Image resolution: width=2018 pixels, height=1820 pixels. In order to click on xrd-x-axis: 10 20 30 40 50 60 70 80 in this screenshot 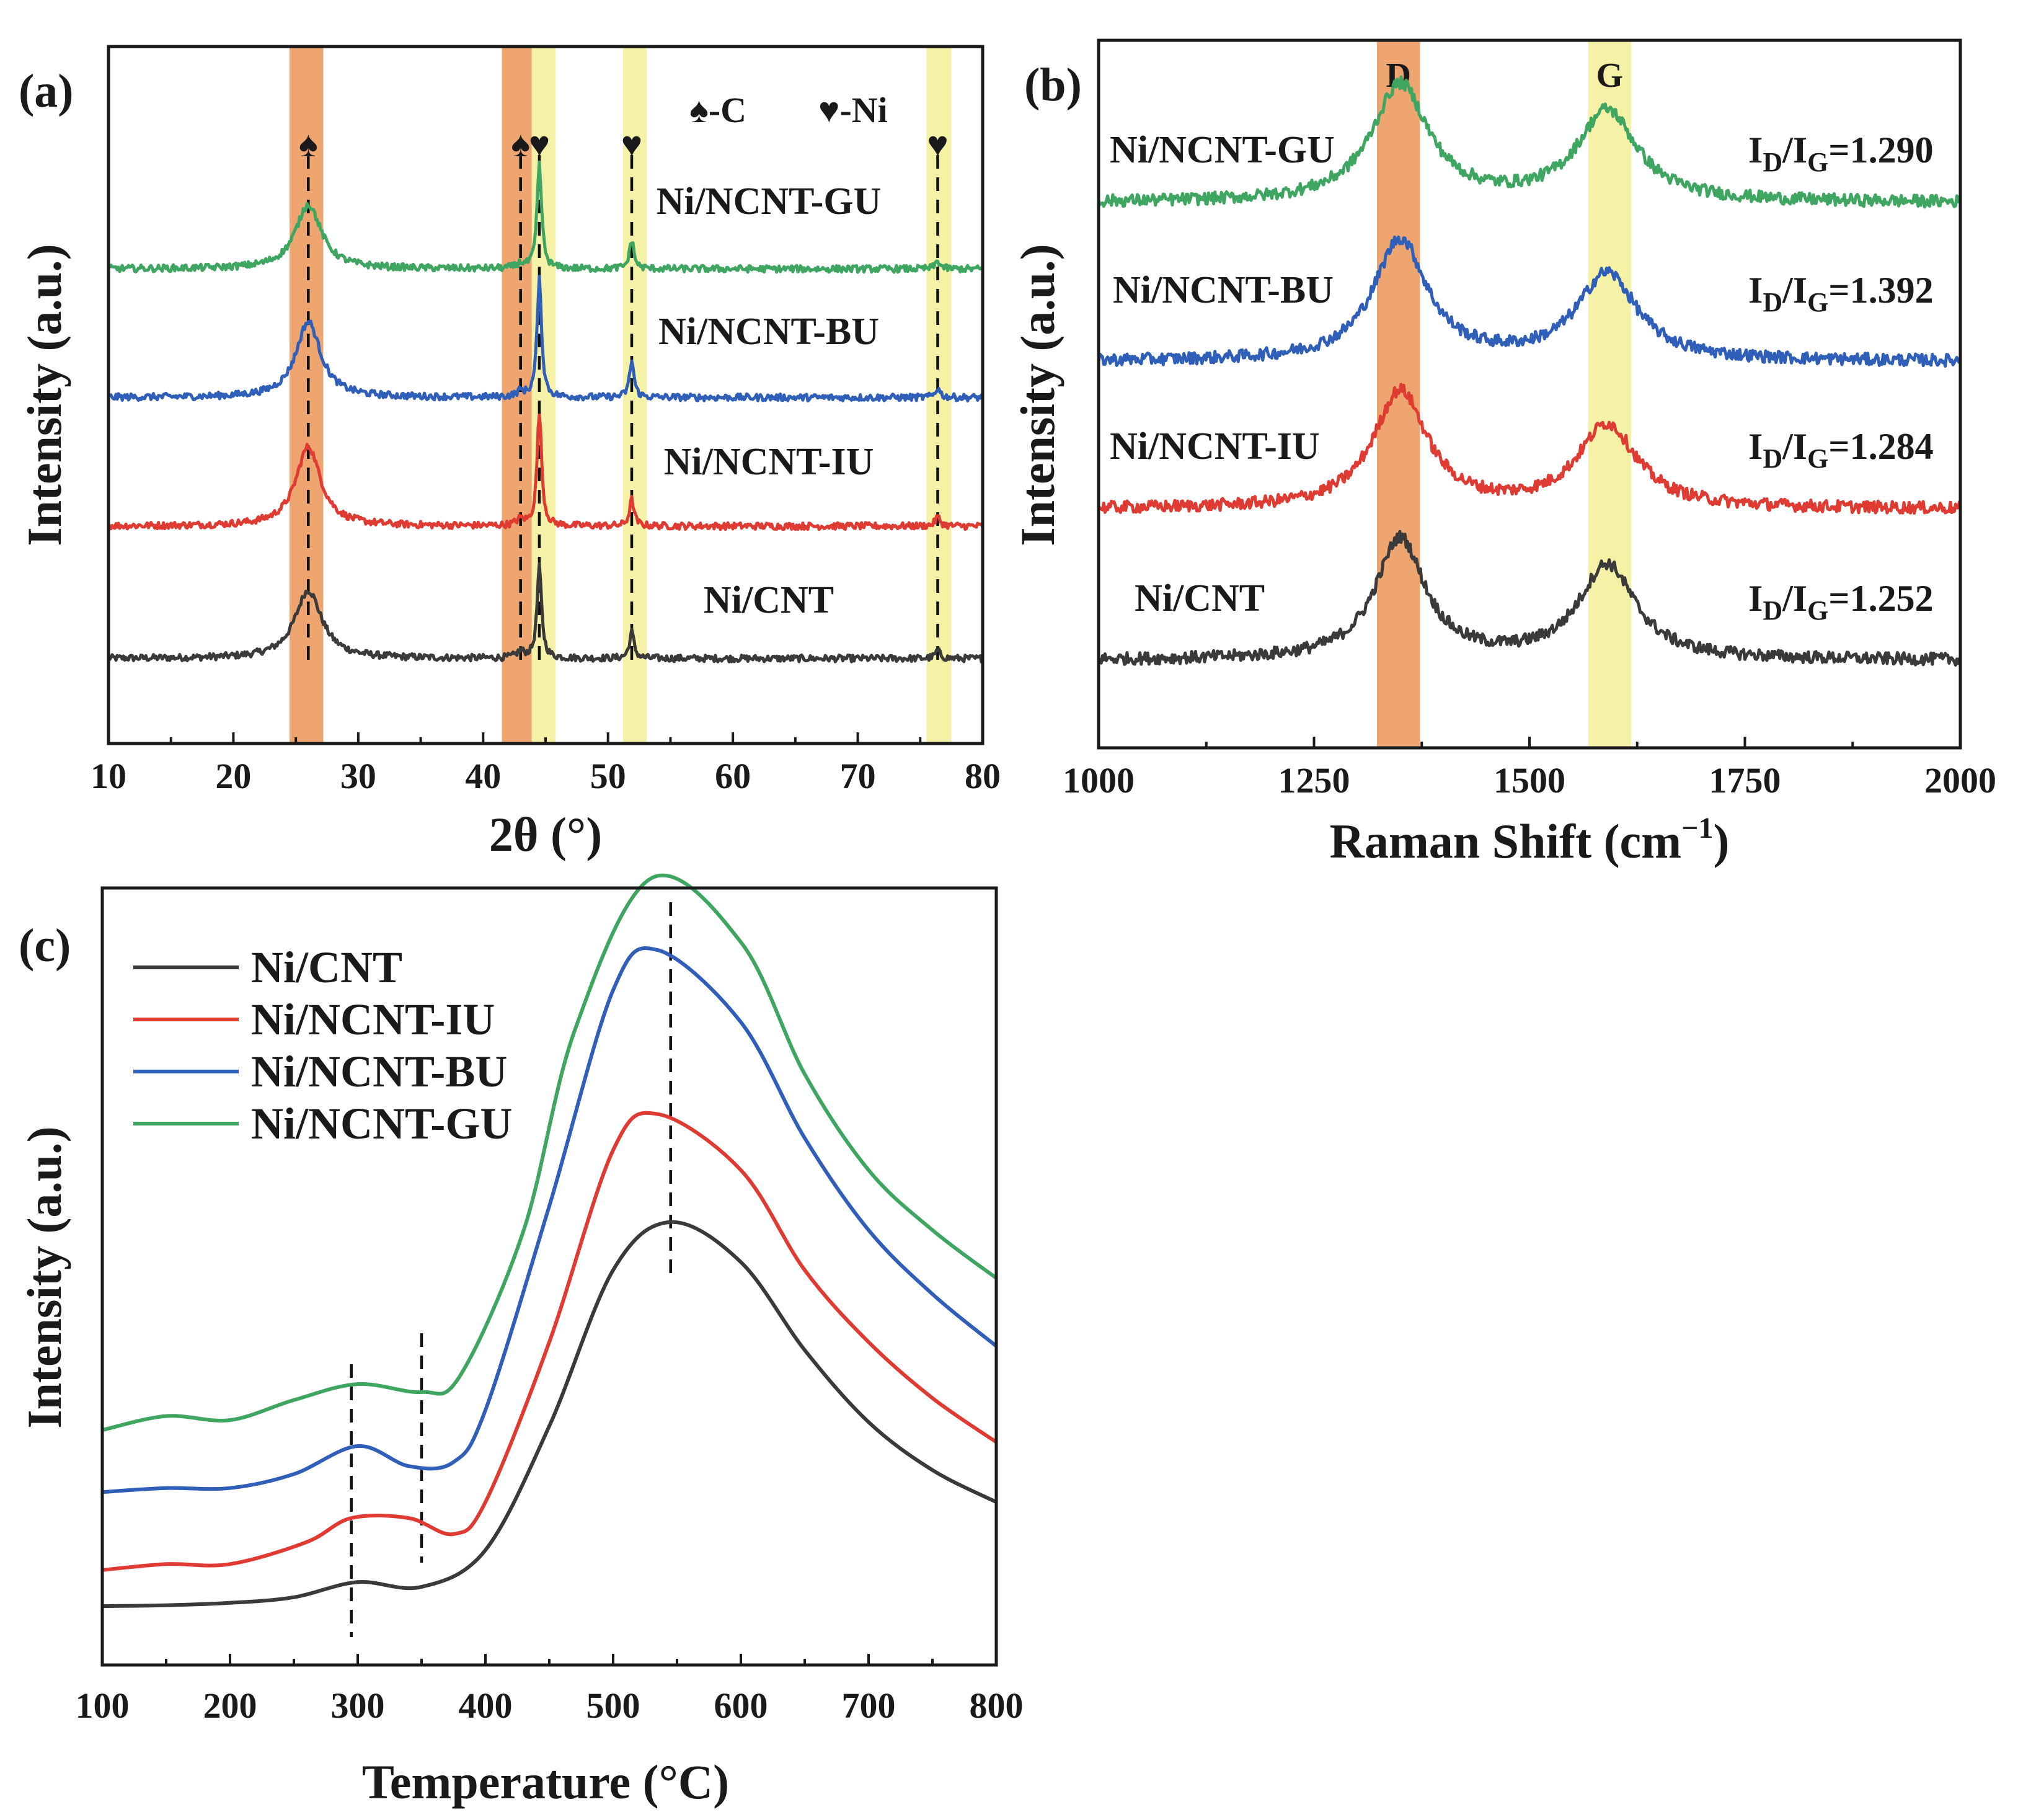, I will do `click(546, 764)`.